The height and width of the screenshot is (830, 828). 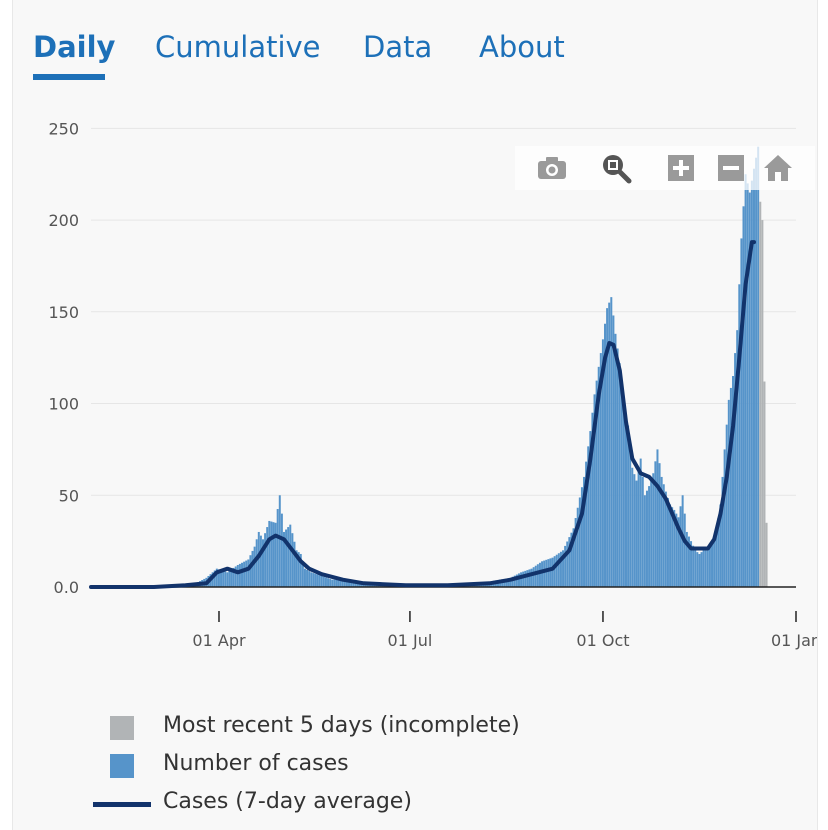 What do you see at coordinates (263, 804) in the screenshot?
I see `legend-item-average: Cases (7-day average)` at bounding box center [263, 804].